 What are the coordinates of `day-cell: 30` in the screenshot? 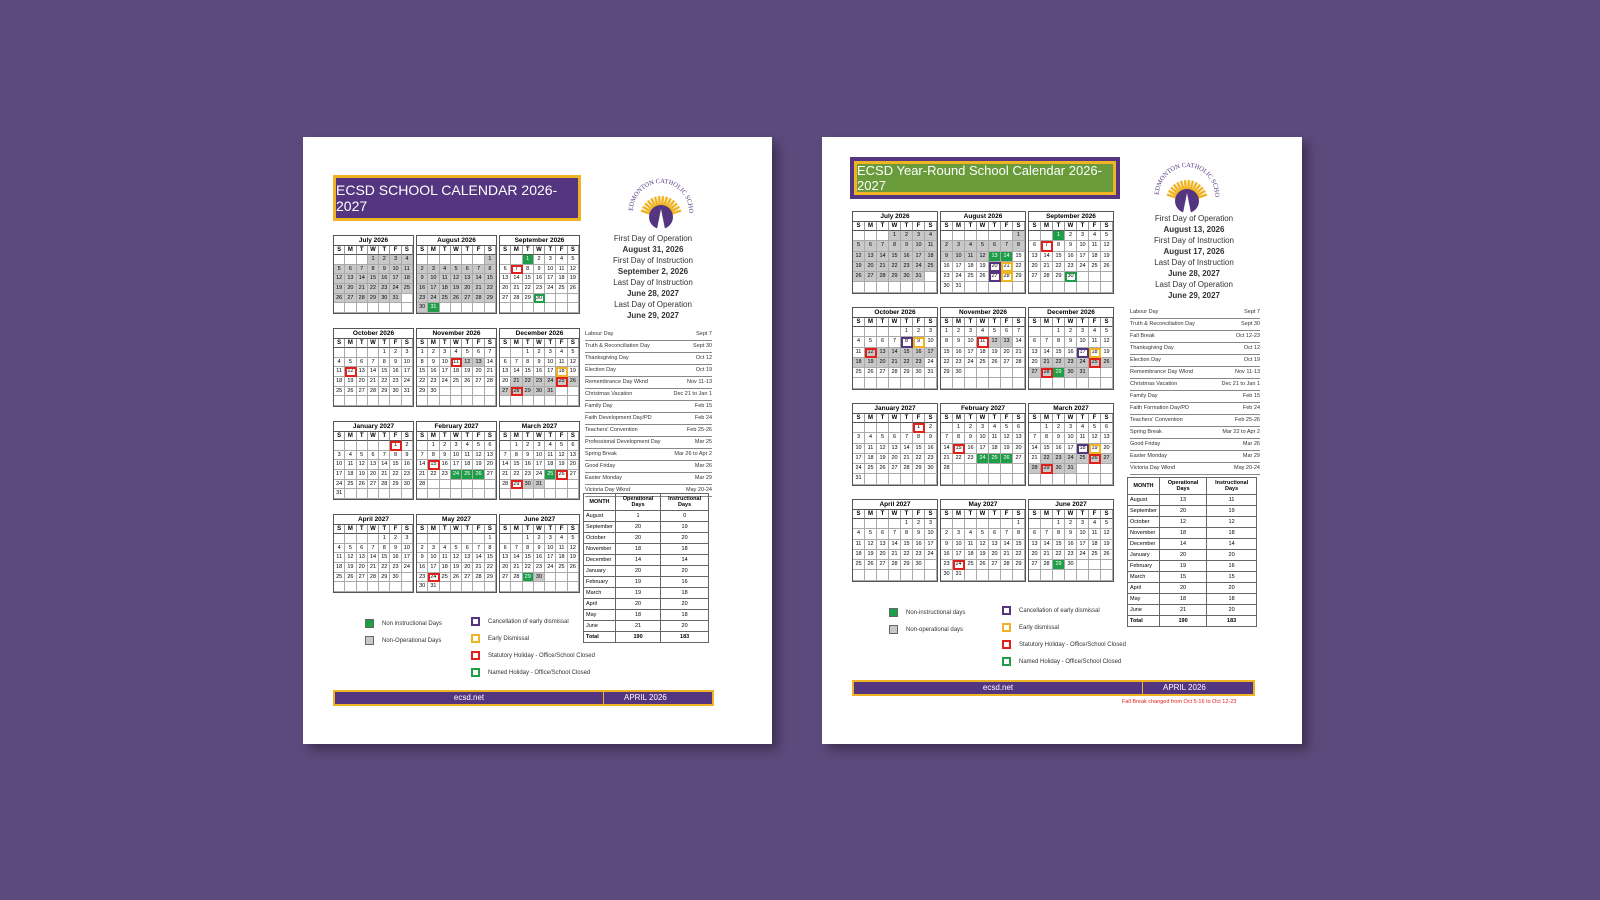 It's located at (959, 373).